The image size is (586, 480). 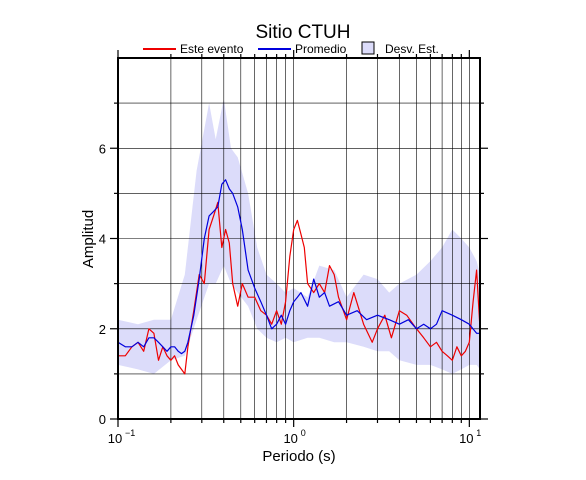 I want to click on y-tick-label: 6, so click(x=102, y=148).